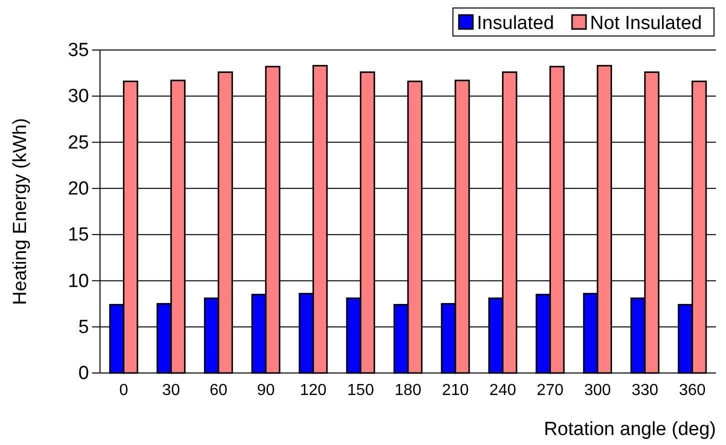 This screenshot has height=445, width=726. I want to click on x-tick-label: 330, so click(645, 391).